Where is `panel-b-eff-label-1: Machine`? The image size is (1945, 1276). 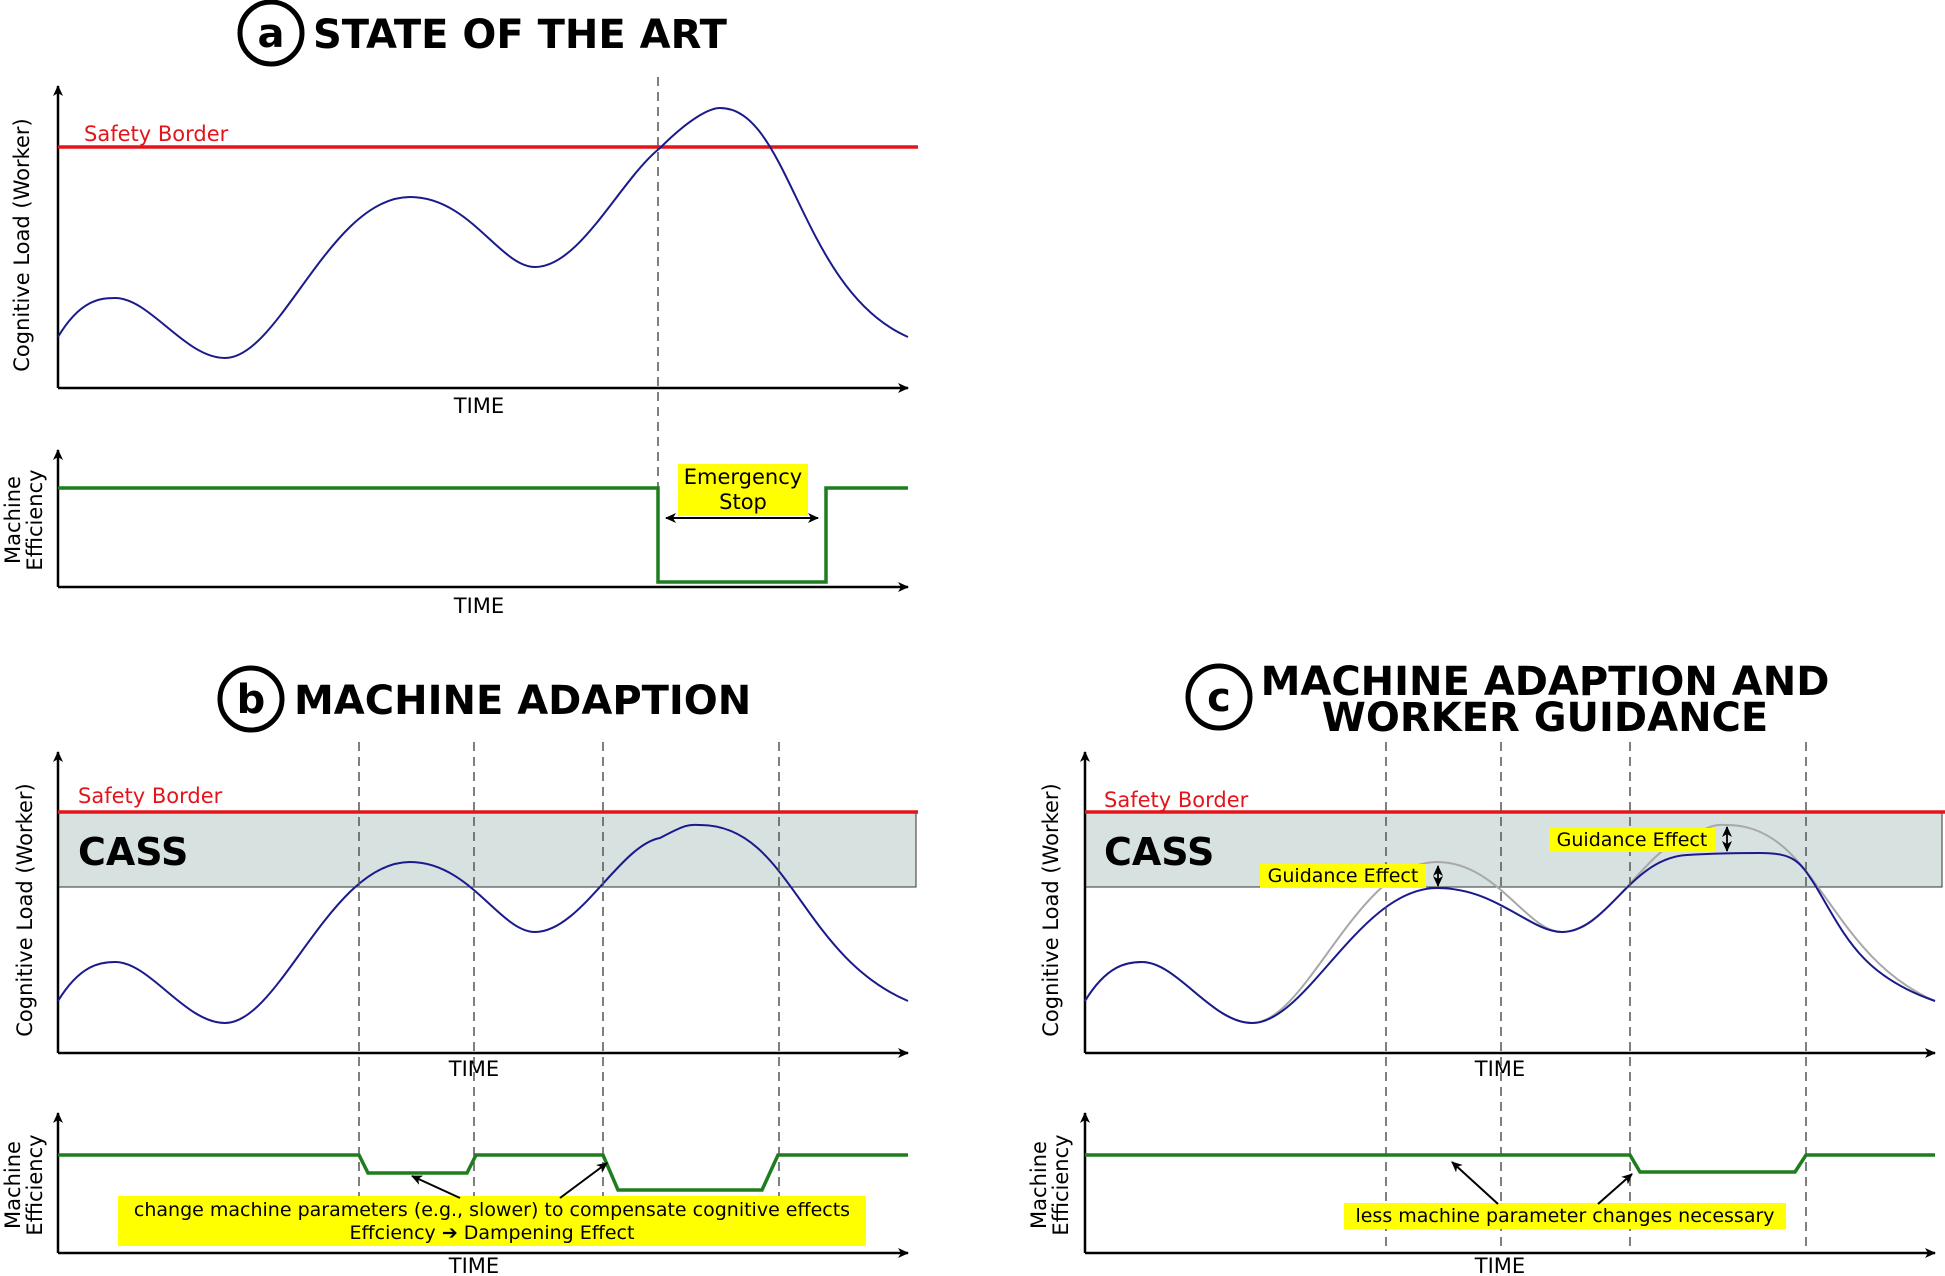 panel-b-eff-label-1: Machine is located at coordinates (13, 1185).